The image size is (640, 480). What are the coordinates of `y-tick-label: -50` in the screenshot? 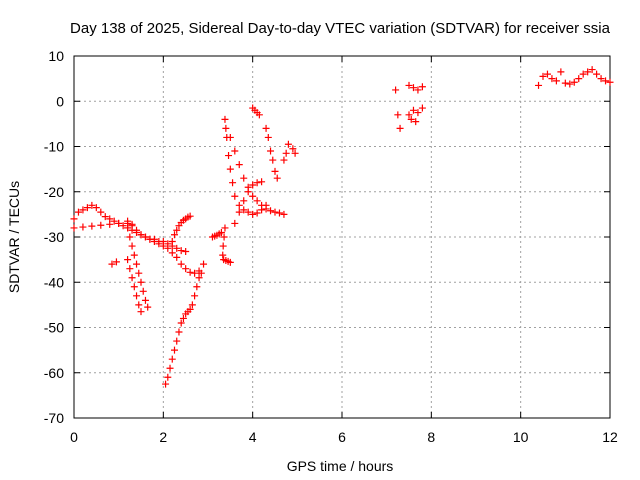 It's located at (54, 328).